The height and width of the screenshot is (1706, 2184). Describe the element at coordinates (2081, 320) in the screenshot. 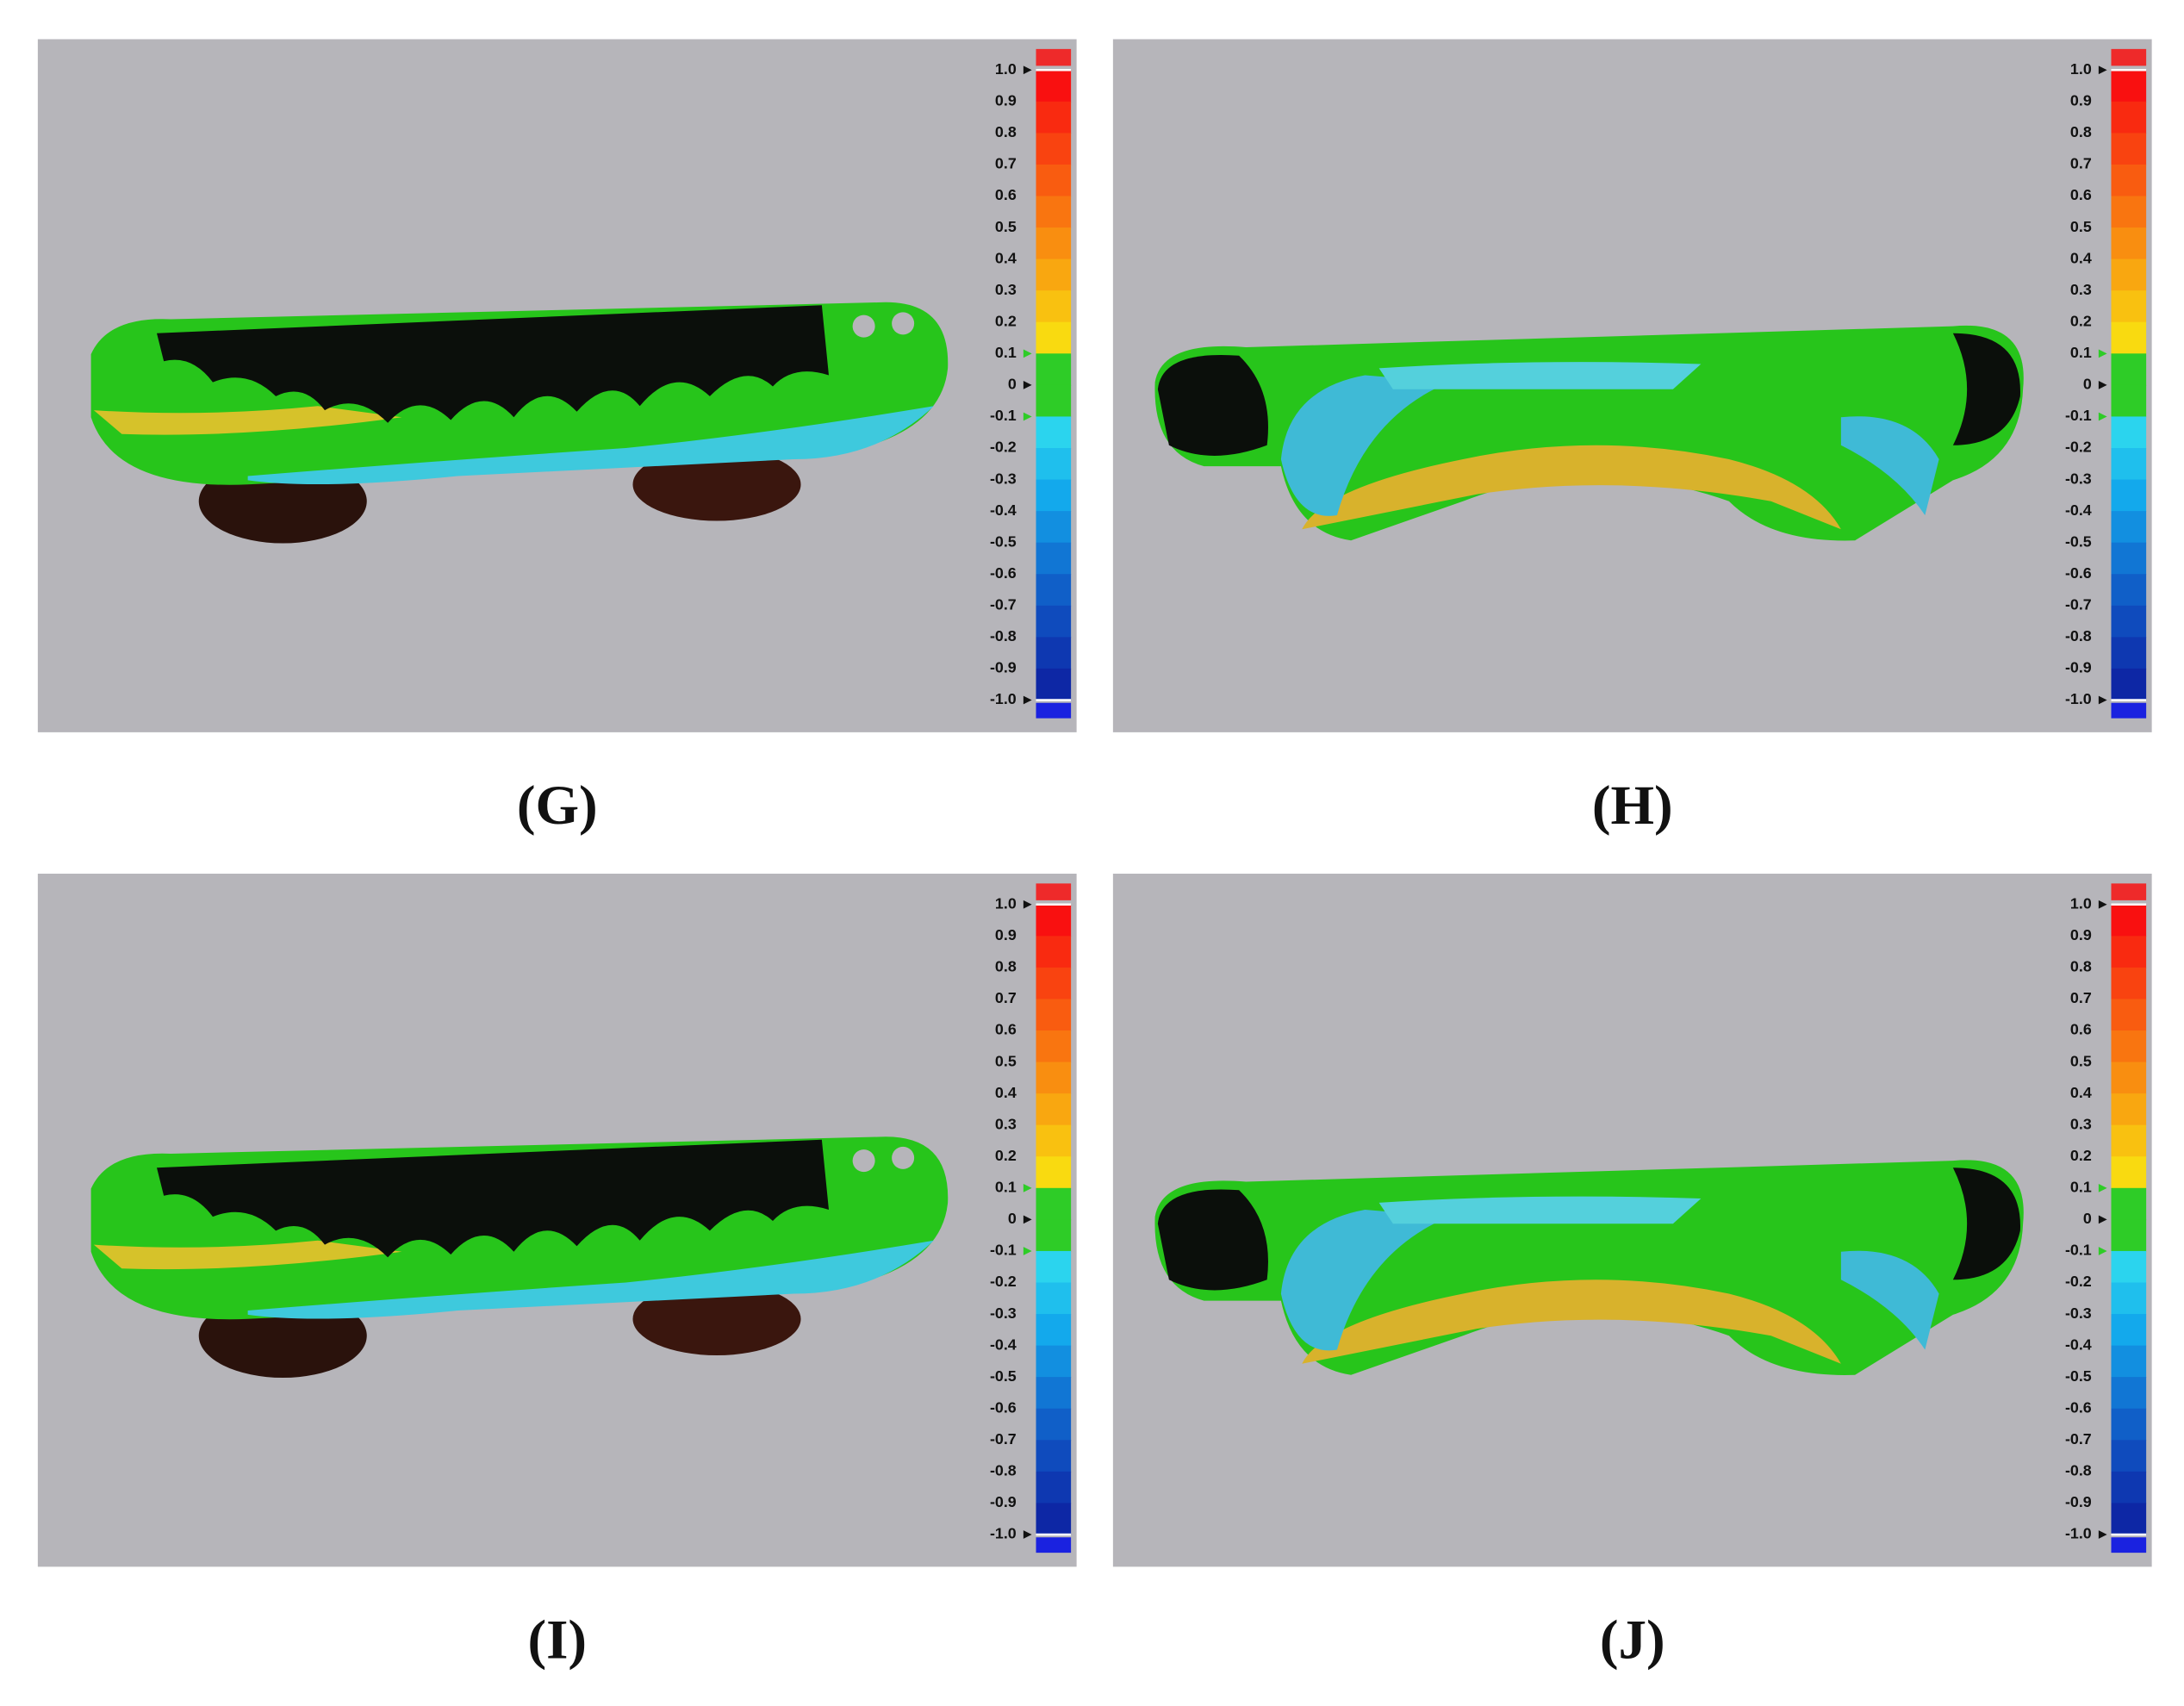

I see `colorbar-label: 0.2` at that location.